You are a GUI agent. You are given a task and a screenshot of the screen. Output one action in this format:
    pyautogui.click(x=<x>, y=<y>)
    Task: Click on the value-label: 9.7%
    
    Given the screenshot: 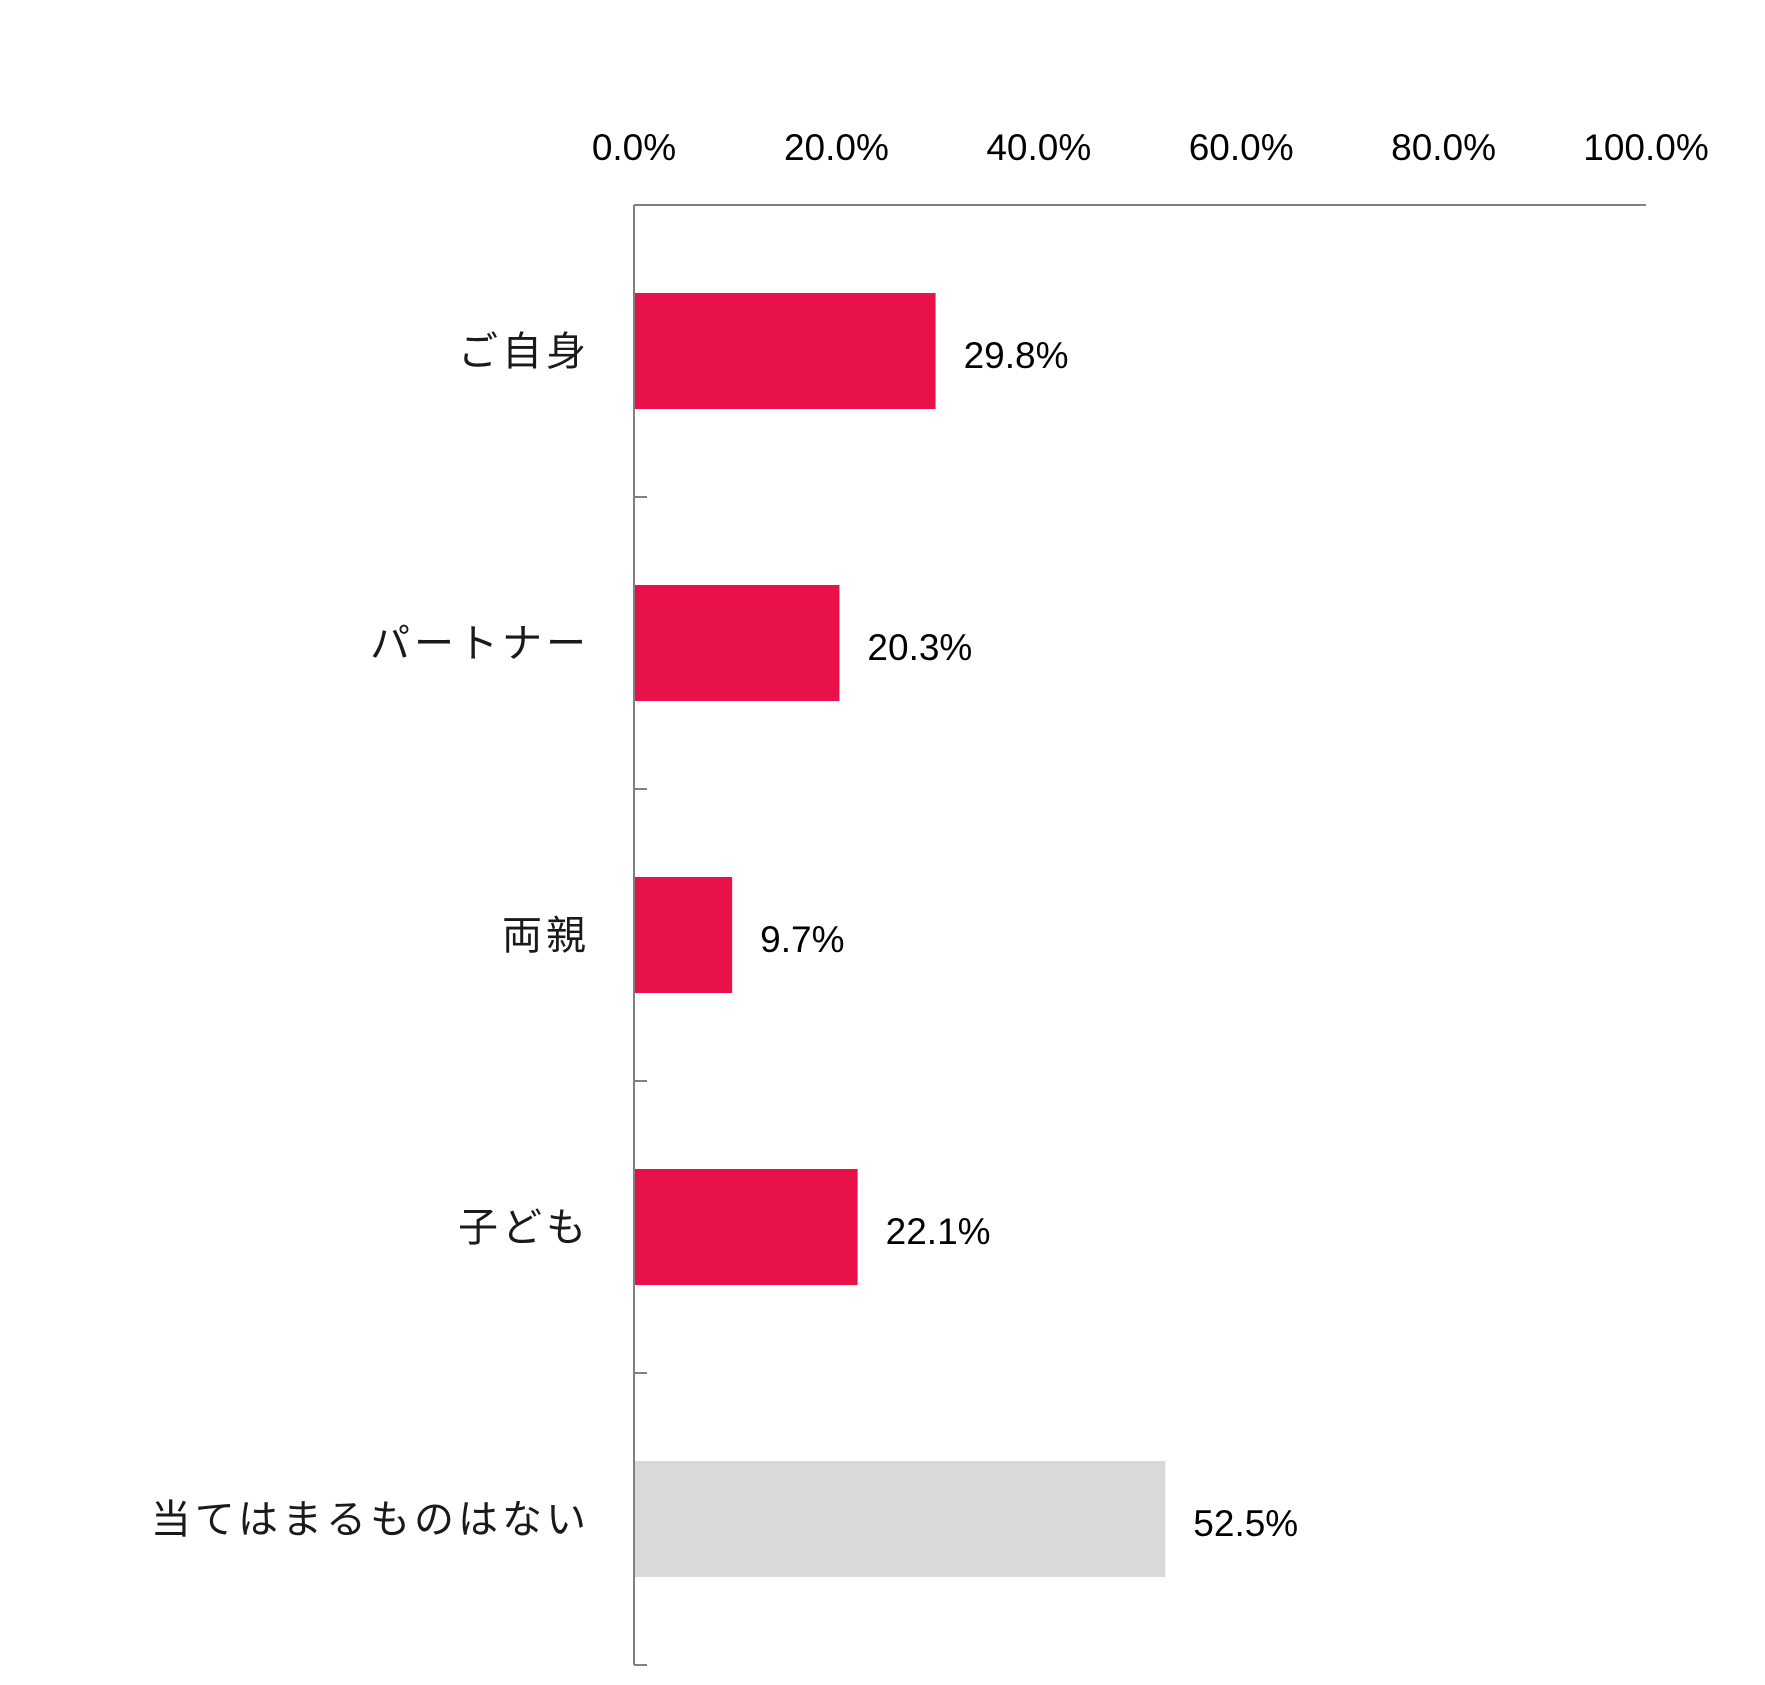 What is the action you would take?
    pyautogui.click(x=802, y=939)
    